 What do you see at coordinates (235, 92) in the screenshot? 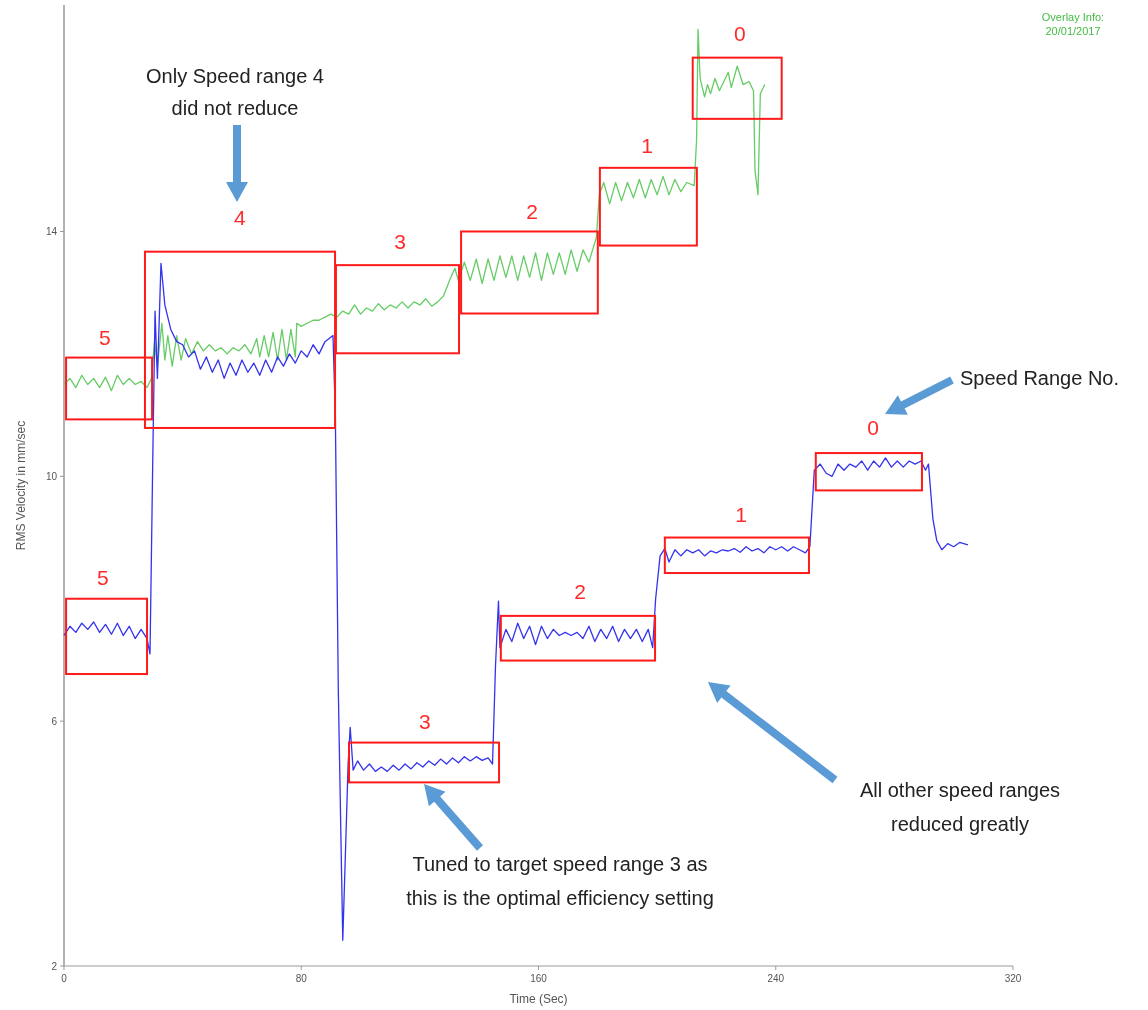
I see `annotation: Only Speed range 4 did not reduce` at bounding box center [235, 92].